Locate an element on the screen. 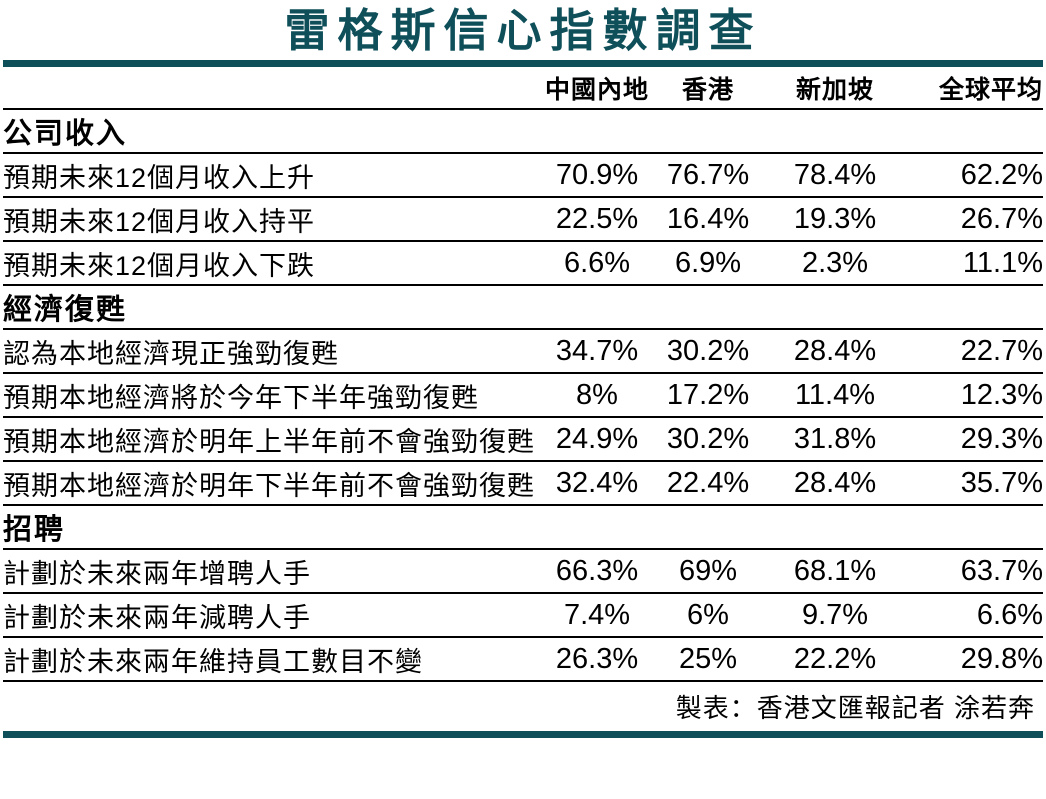 The height and width of the screenshot is (799, 1046). value-cell: 66.3% is located at coordinates (597, 570).